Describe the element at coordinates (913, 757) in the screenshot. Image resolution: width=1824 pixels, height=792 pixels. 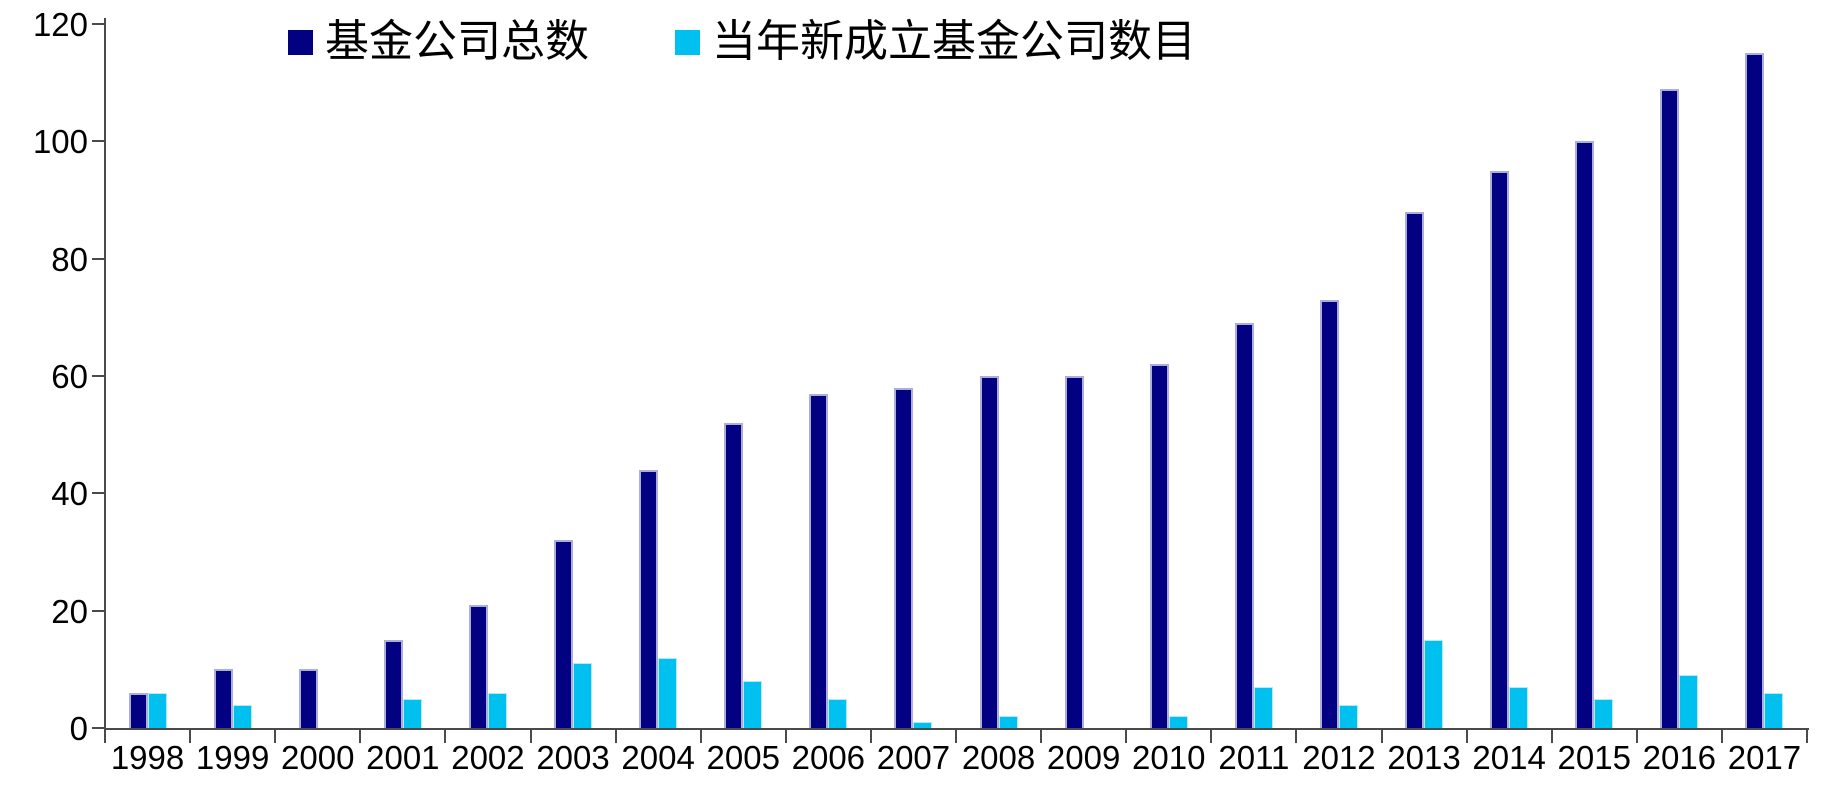
I see `x-axis-label-2007: 2007` at that location.